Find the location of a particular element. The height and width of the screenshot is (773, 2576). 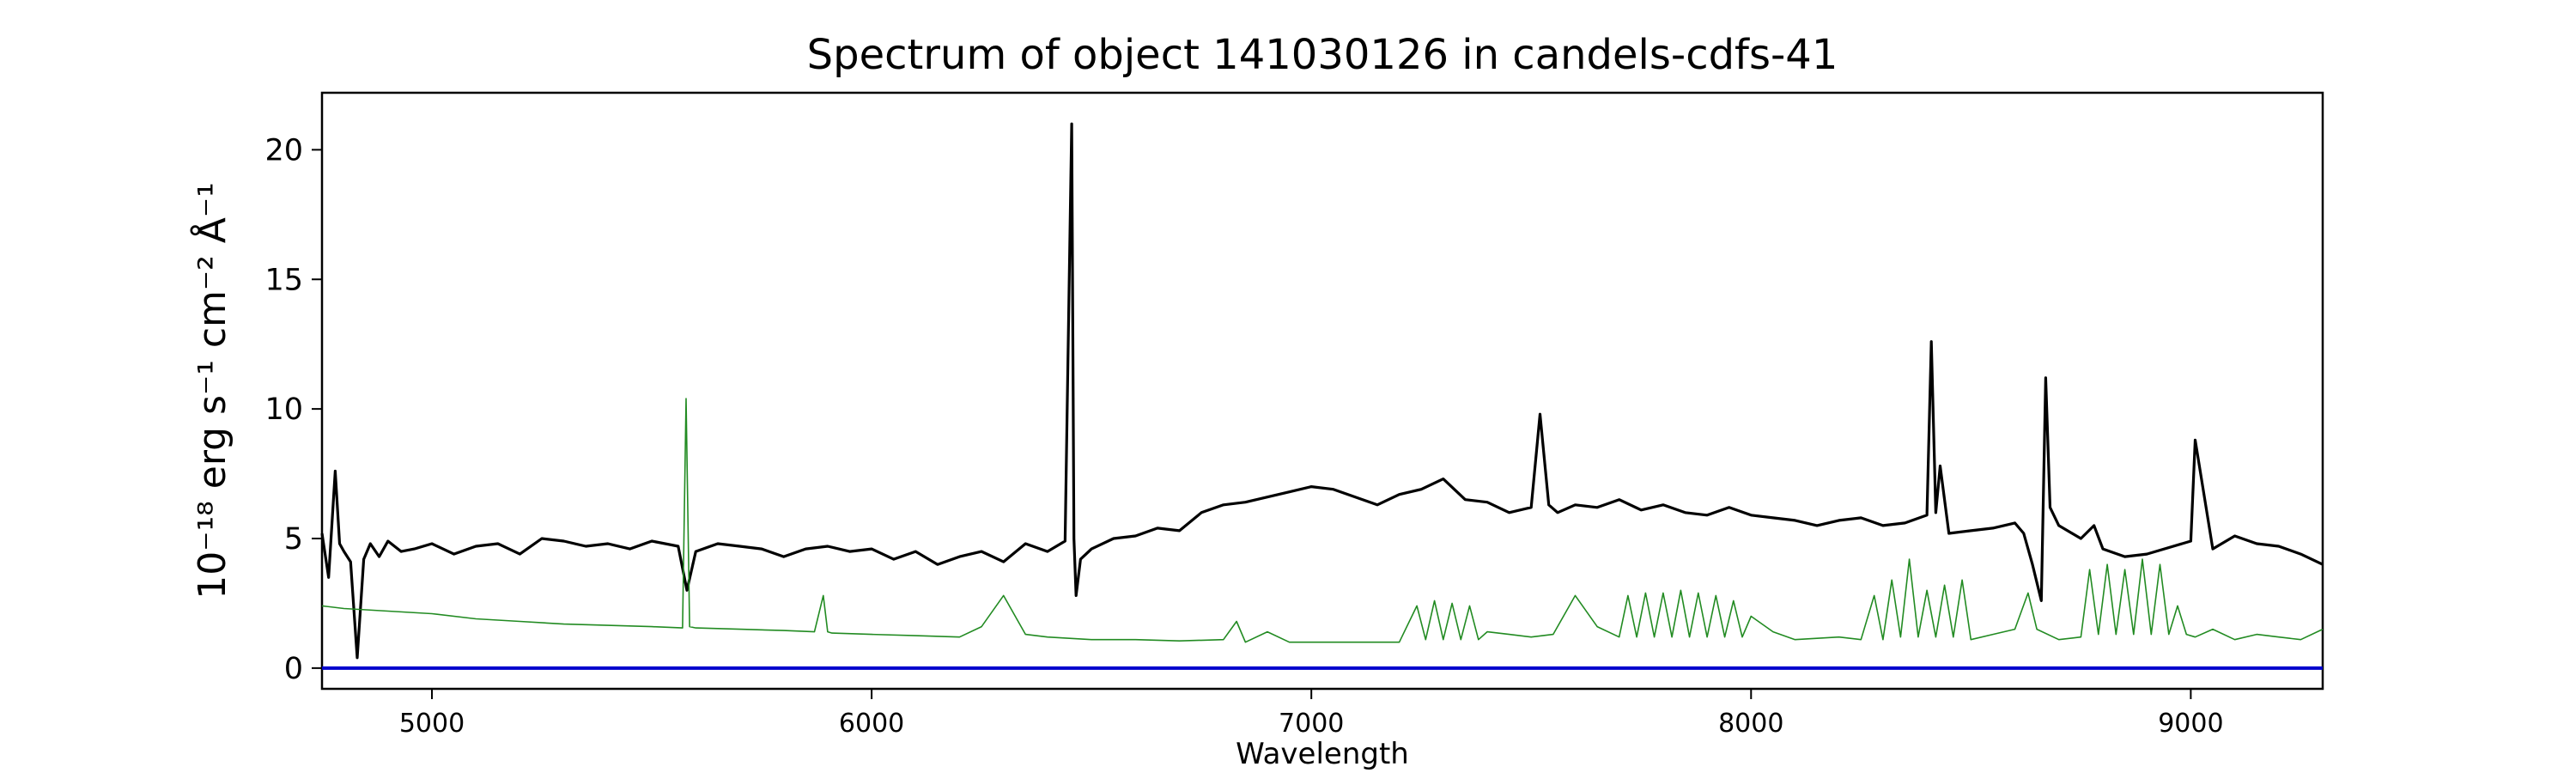

y-axis-ticks: 0 5 10 15 20 is located at coordinates (293, 409).